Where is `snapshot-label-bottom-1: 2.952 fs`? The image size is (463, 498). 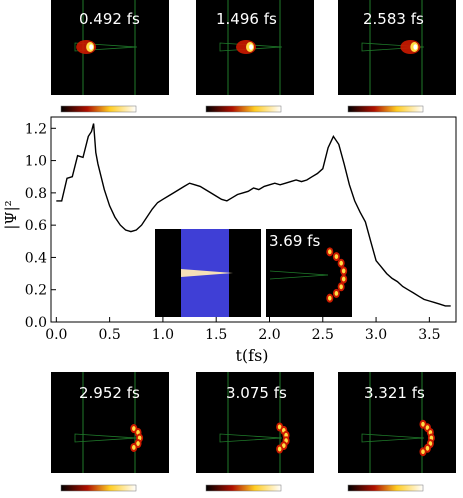 snapshot-label-bottom-1: 2.952 fs is located at coordinates (109, 393).